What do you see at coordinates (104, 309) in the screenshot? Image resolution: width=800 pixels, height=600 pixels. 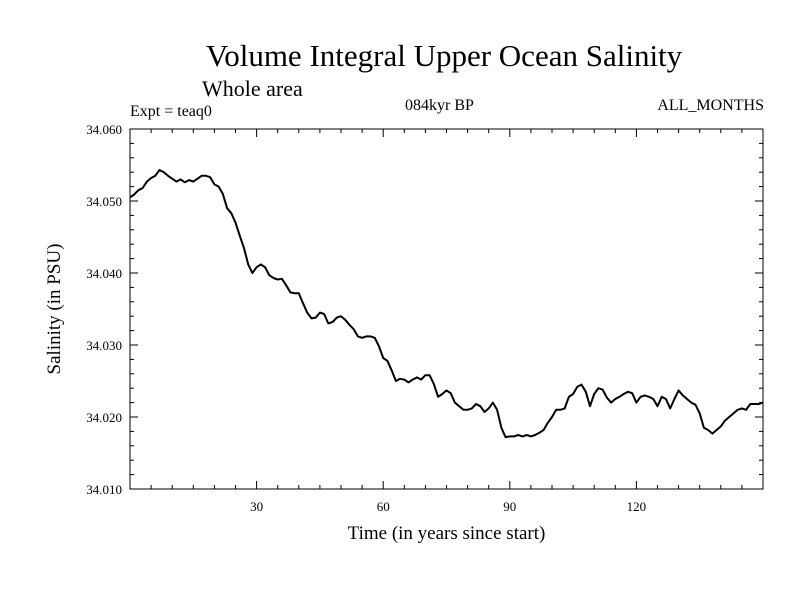 I see `y-tick-labels: 34.010 34.020 34.030 34.040 34.050 34.060` at bounding box center [104, 309].